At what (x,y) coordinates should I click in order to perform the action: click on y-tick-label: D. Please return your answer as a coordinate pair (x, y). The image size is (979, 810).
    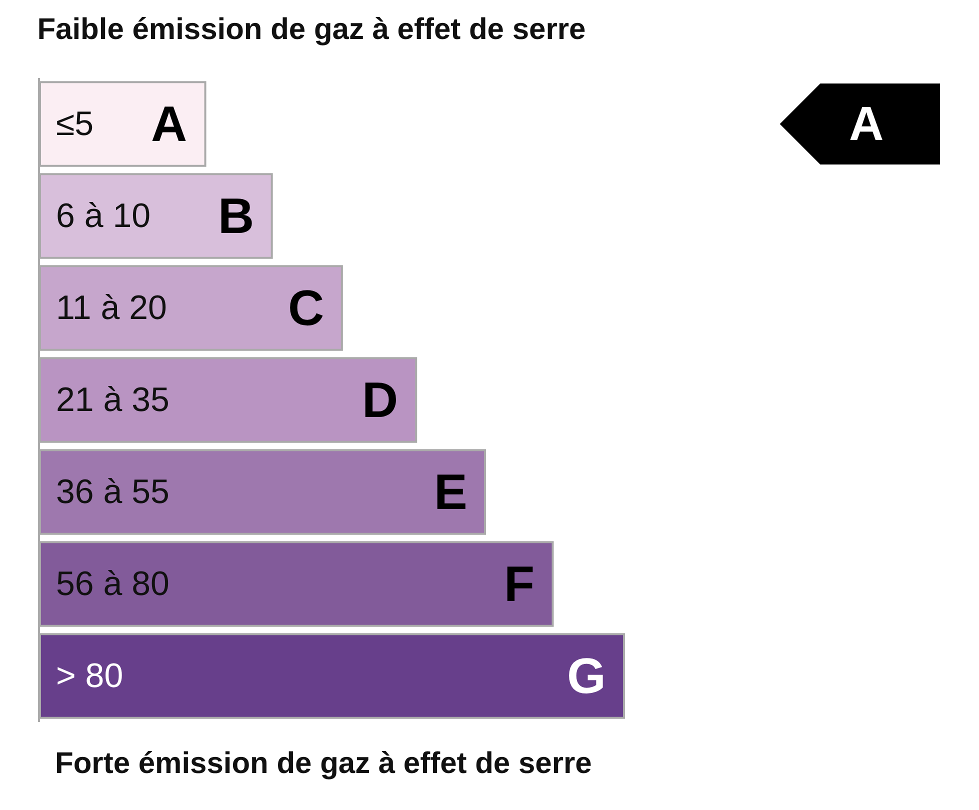
    Looking at the image, I should click on (380, 400).